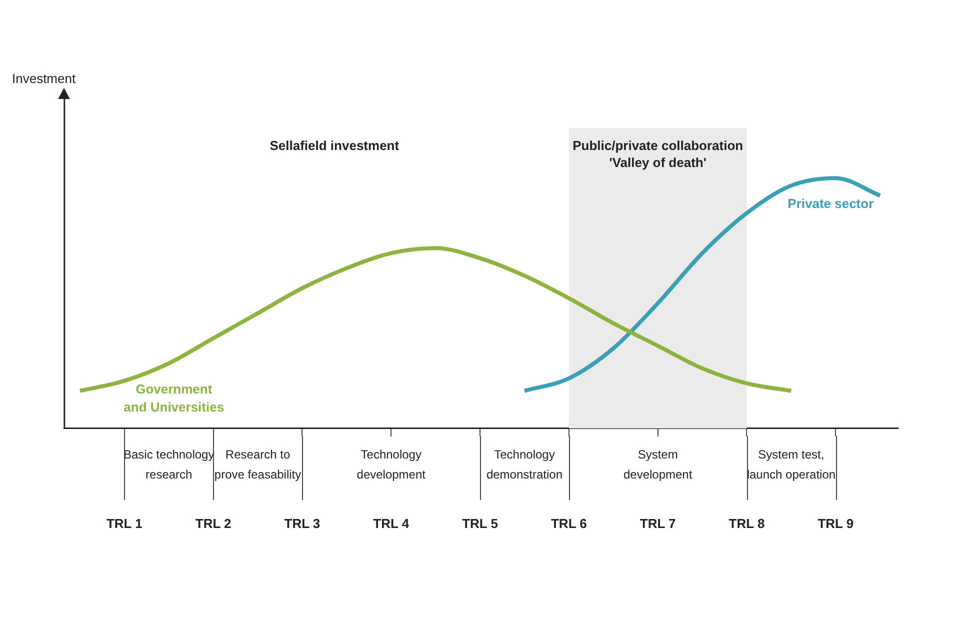 This screenshot has height=640, width=960. What do you see at coordinates (568, 523) in the screenshot?
I see `x-tick-label: TRL 6` at bounding box center [568, 523].